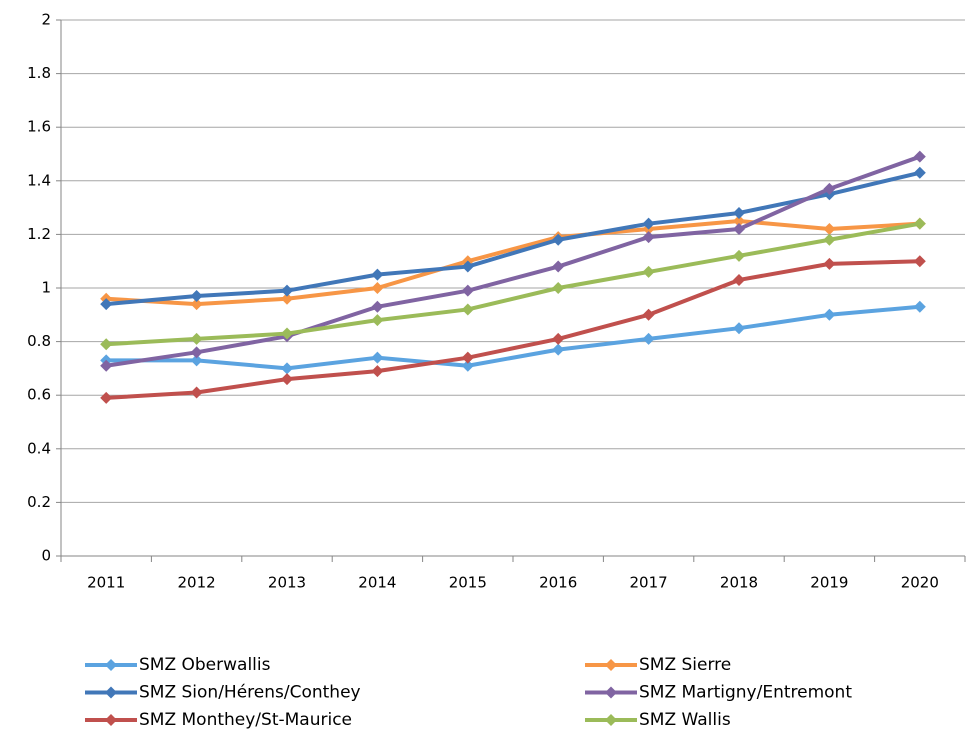 The image size is (971, 732). Describe the element at coordinates (245, 720) in the screenshot. I see `legend-label: SMZ Monthey/St-Maurice` at that location.